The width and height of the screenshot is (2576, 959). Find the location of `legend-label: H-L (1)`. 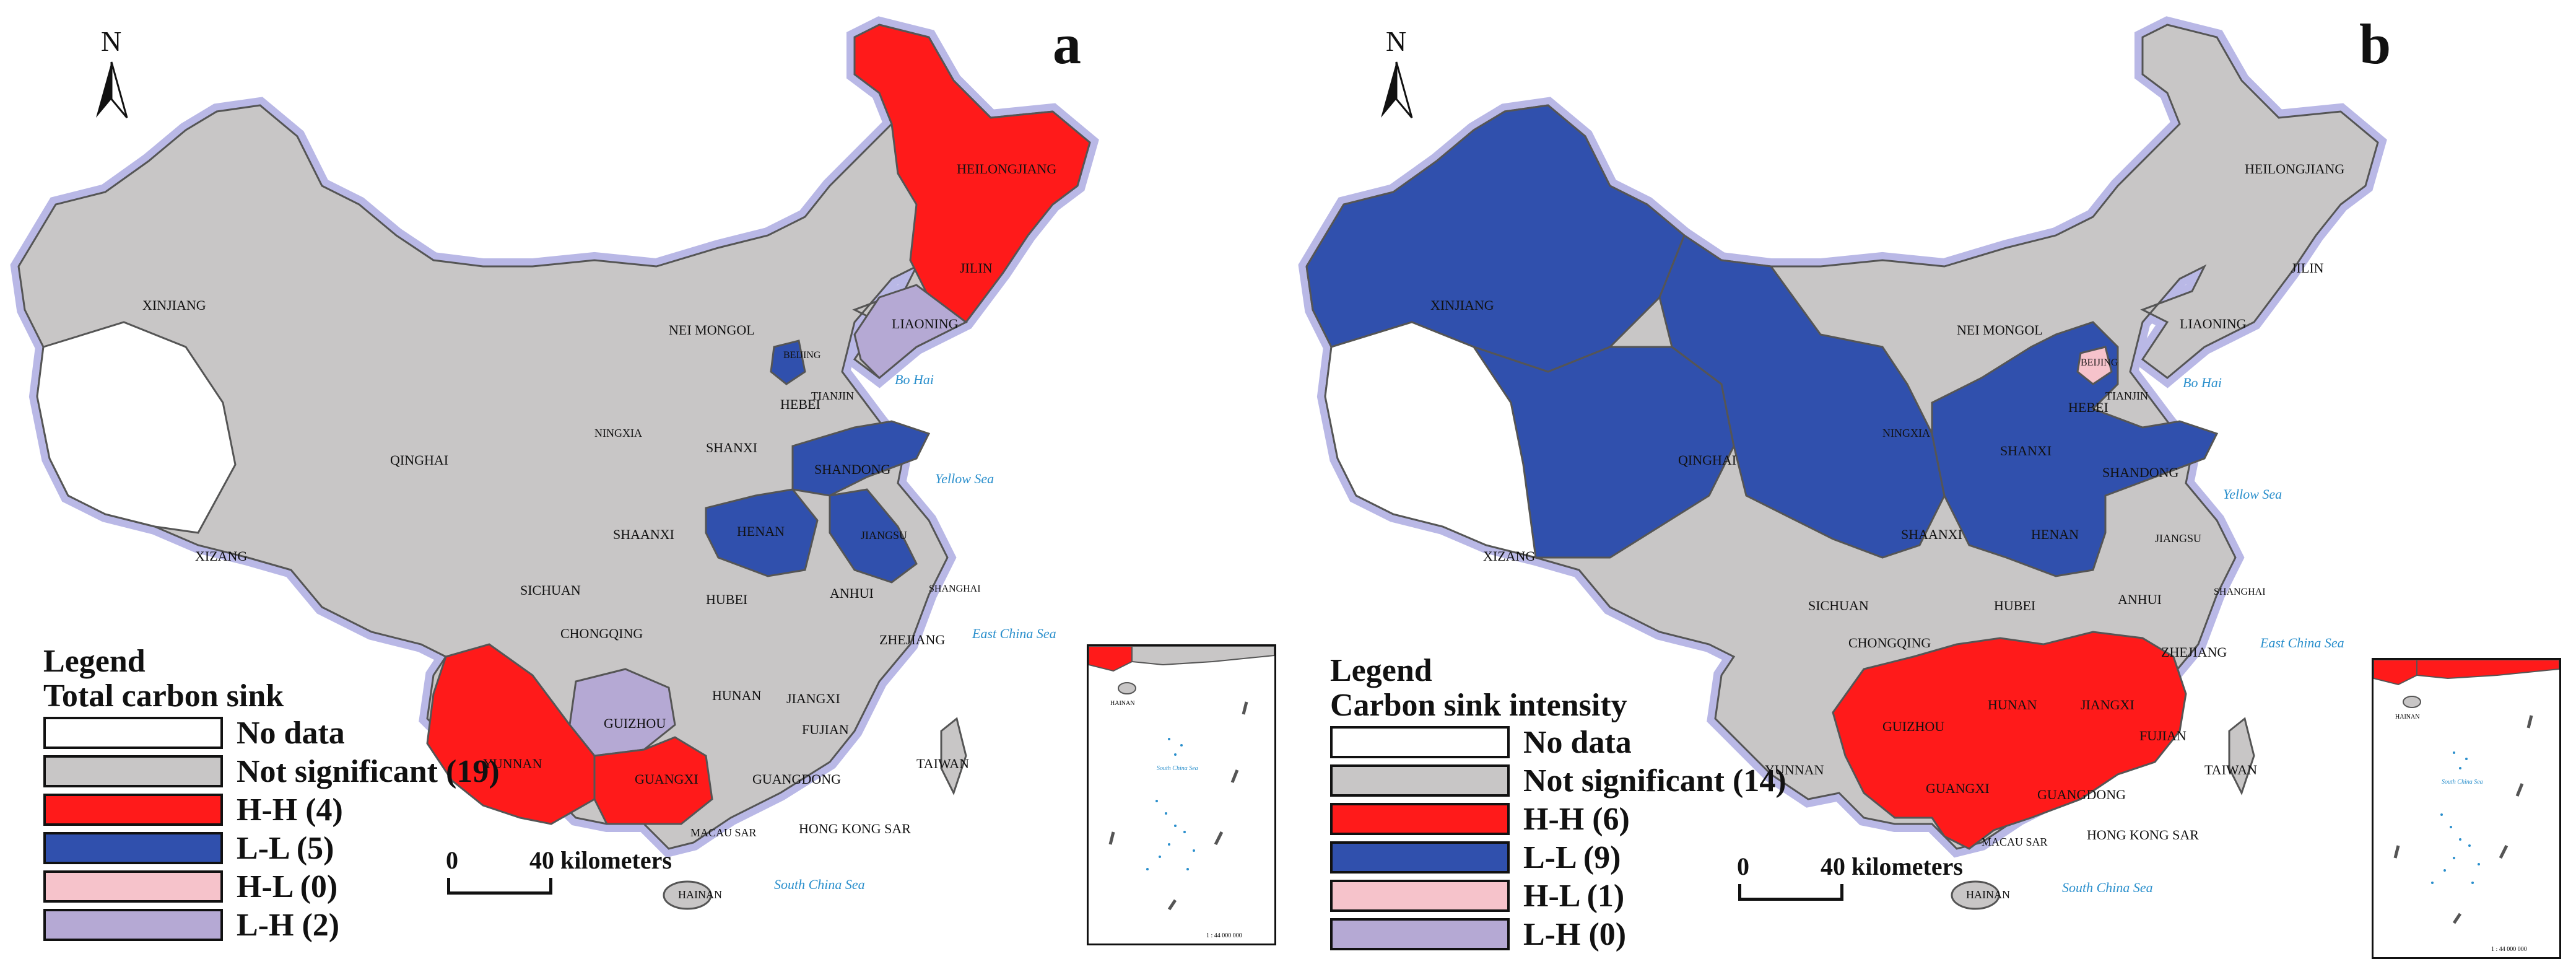

legend-label: H-L (1) is located at coordinates (1574, 896).